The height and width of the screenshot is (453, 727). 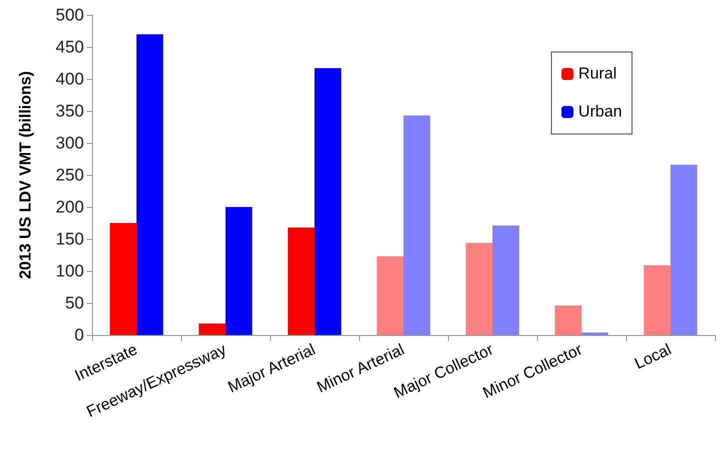 I want to click on y-tick-label: 350, so click(x=70, y=111).